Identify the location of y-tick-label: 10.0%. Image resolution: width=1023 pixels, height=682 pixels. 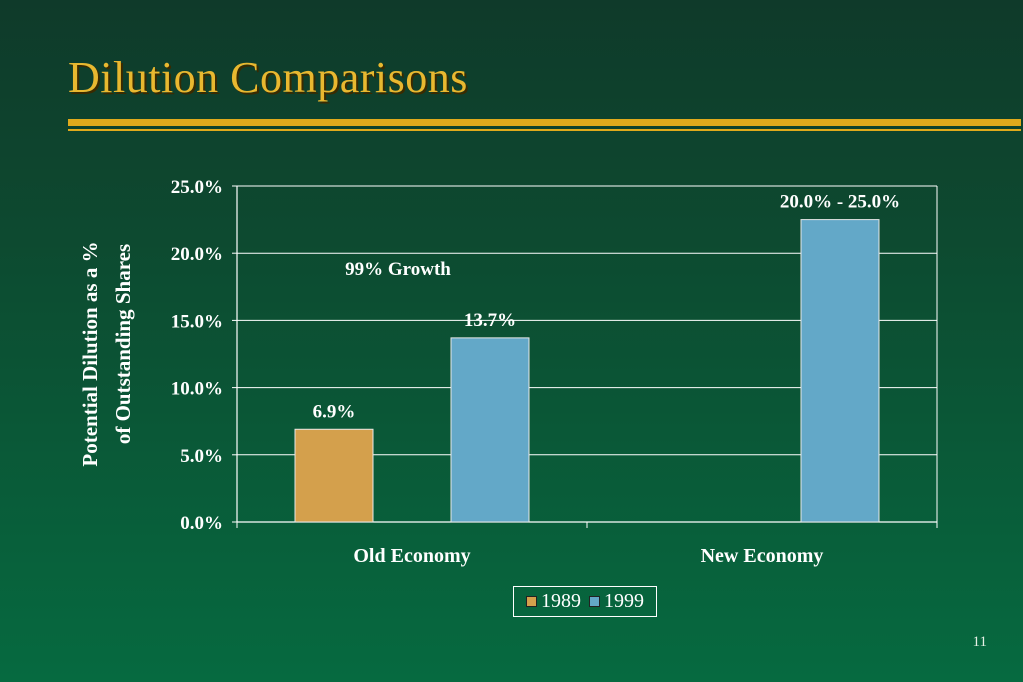
(197, 389).